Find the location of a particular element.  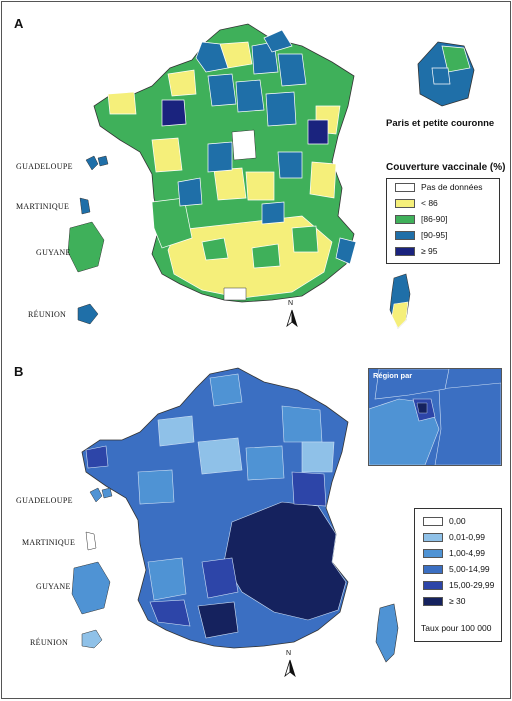

panel-a-region-southwest-green is located at coordinates (172, 223).